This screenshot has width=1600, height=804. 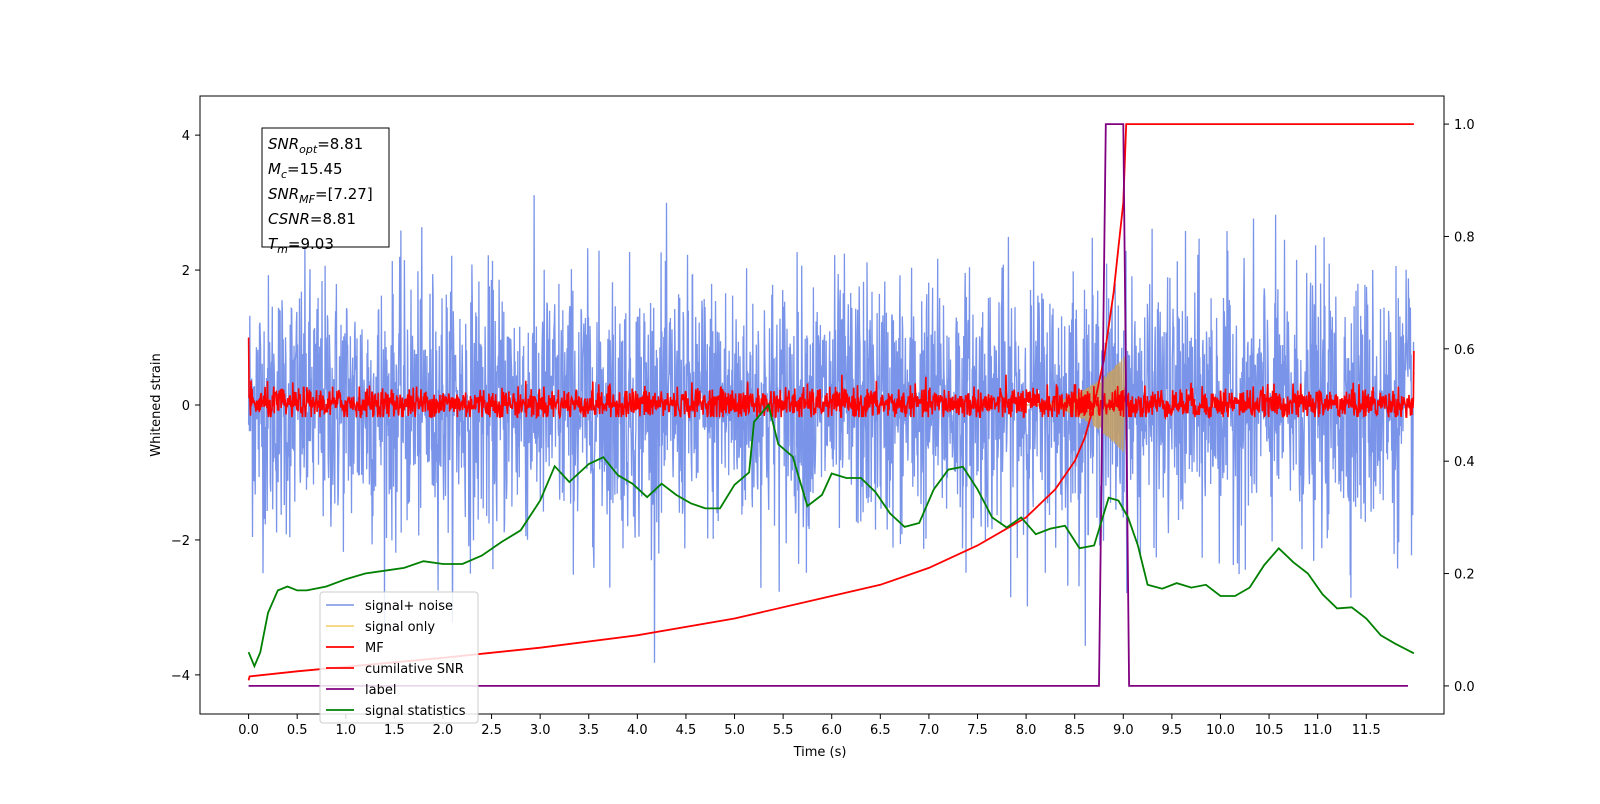 What do you see at coordinates (312, 219) in the screenshot?
I see `annotation-line: CSNR=8.81` at bounding box center [312, 219].